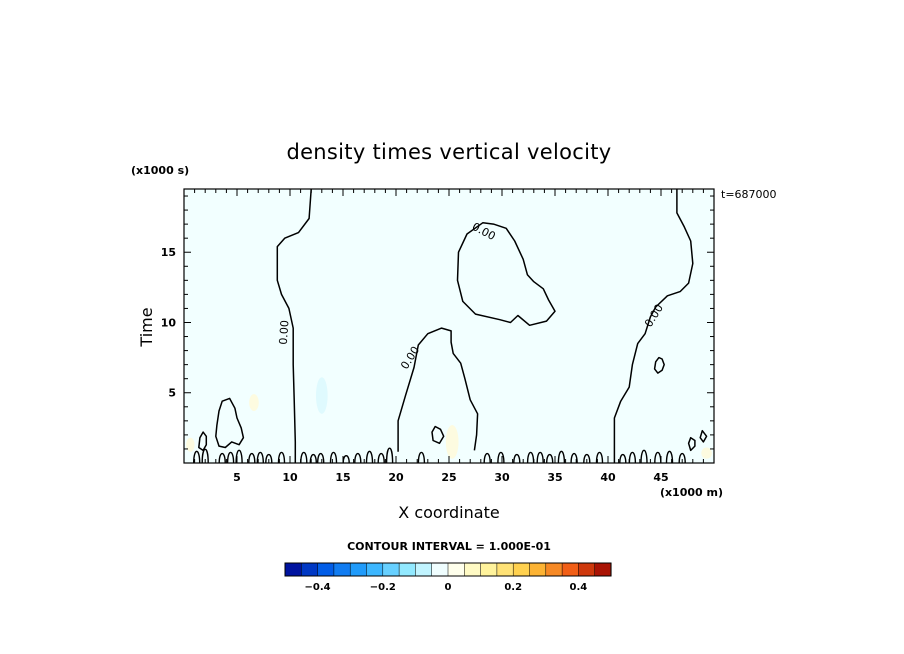  Describe the element at coordinates (449, 546) in the screenshot. I see `contour-interval-label: CONTOUR INTERVAL = 1.000E-01` at that location.